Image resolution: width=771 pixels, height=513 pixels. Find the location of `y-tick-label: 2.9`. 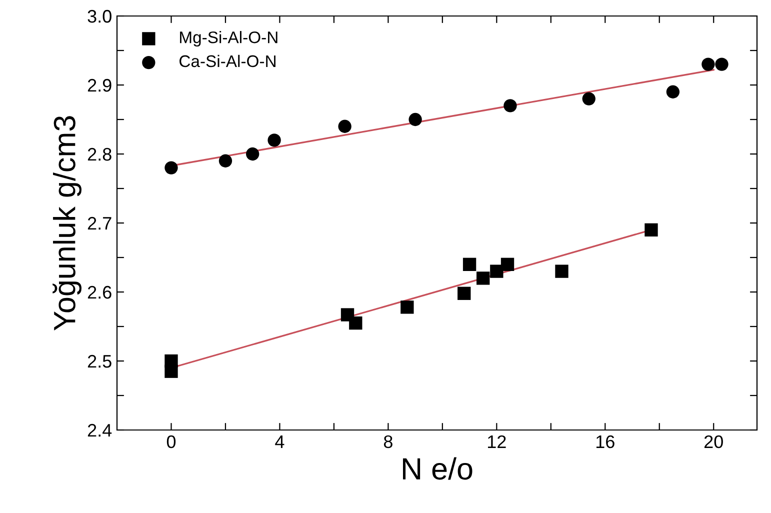

y-tick-label: 2.9 is located at coordinates (100, 85).